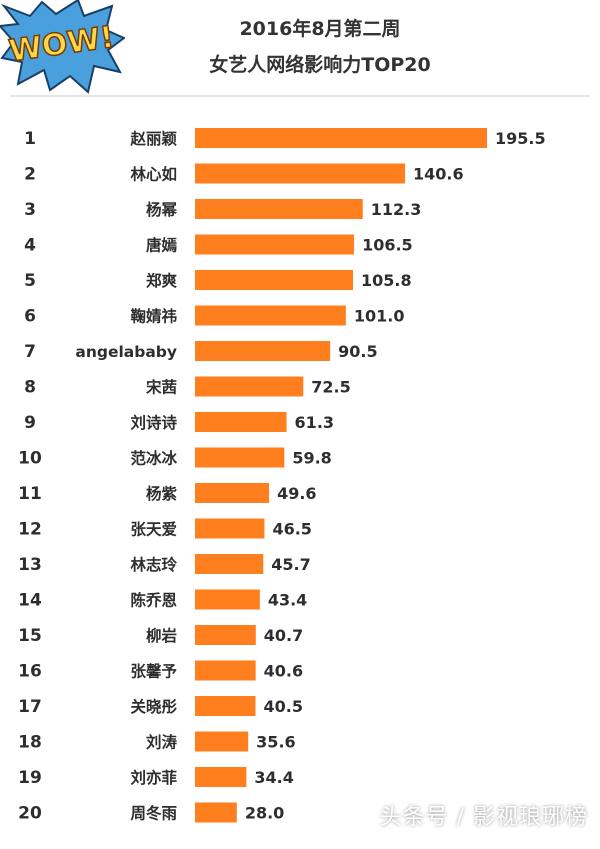 The image size is (600, 849). I want to click on category-label: 林心如, so click(153, 174).